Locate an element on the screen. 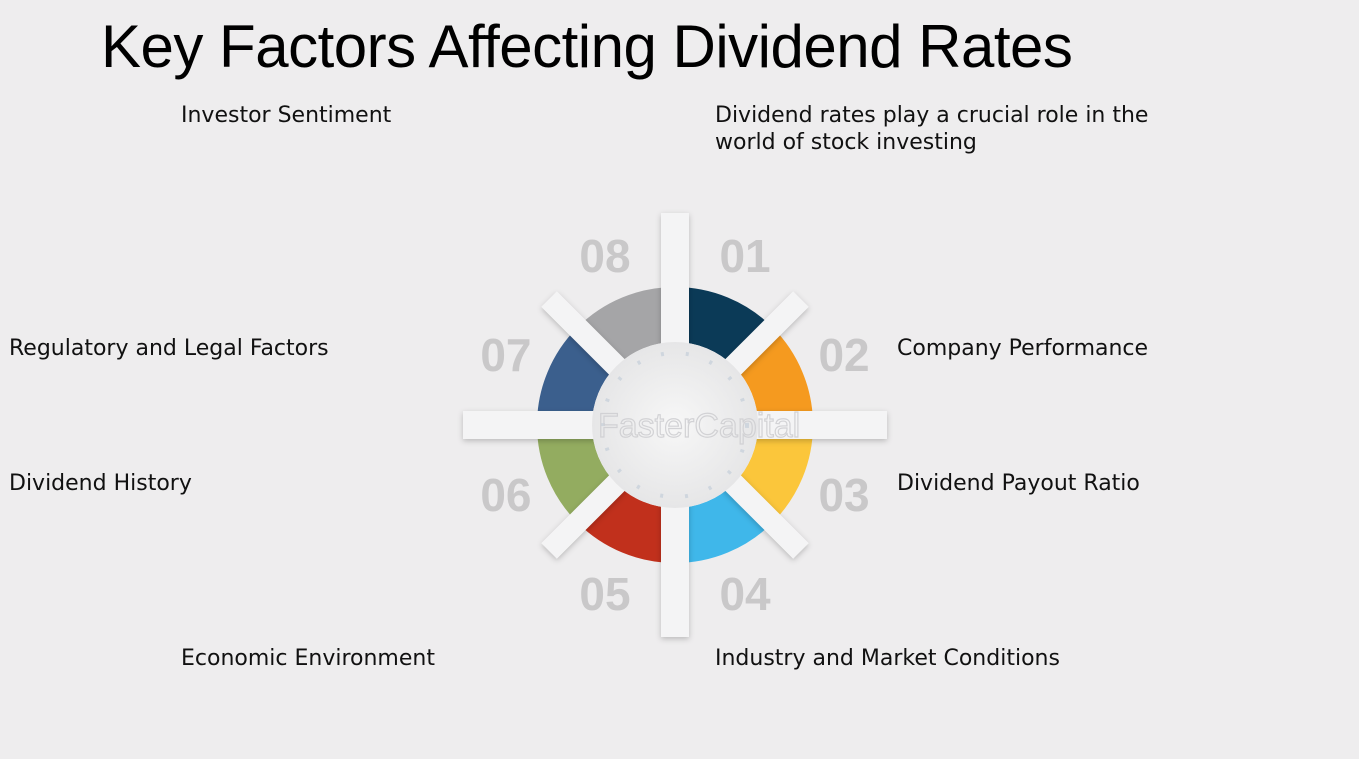  factor-label-dividend-payout-ratio: Dividend Payout Ratio is located at coordinates (1018, 483).